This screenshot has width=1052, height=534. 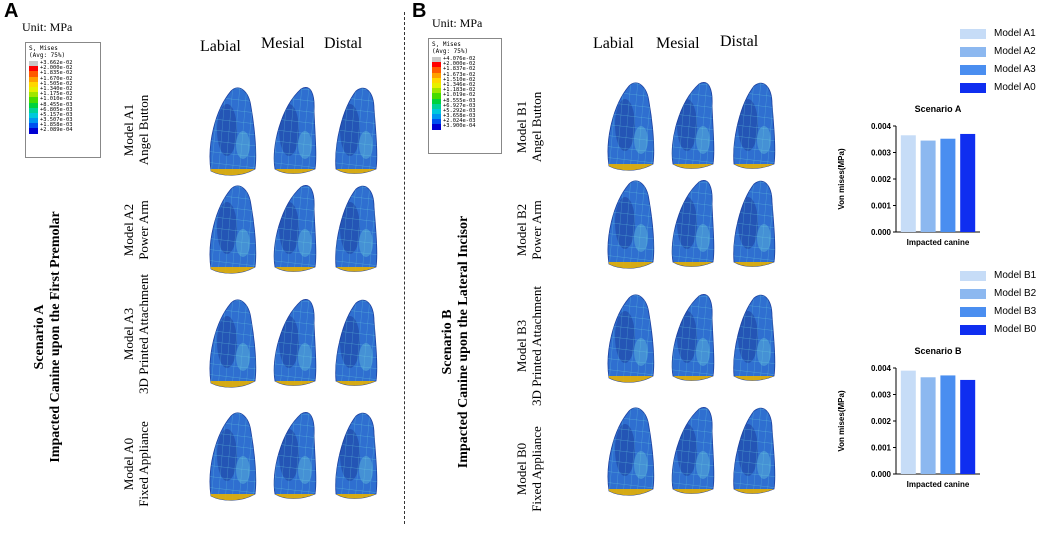 I want to click on chart-a-x-label: Impacted canine, so click(x=938, y=242).